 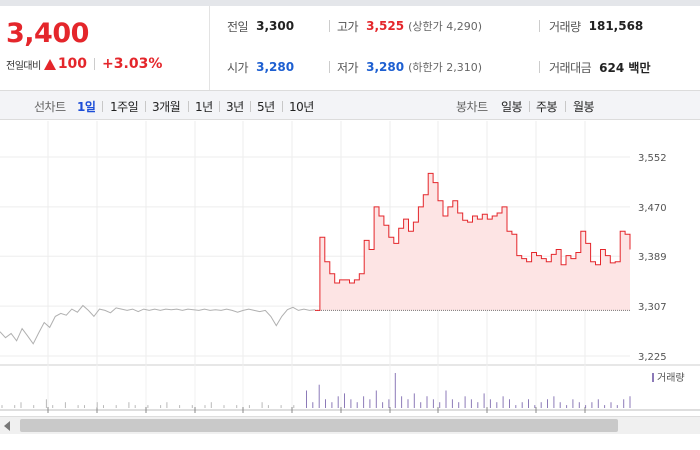 I want to click on price-summary: 3,400 전일대비 100 +3.03%, so click(x=105, y=48).